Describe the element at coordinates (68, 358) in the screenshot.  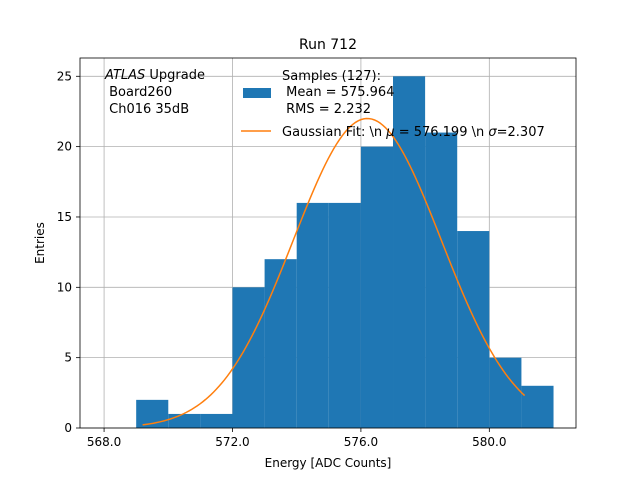
I see `y-tick-label: 5` at that location.